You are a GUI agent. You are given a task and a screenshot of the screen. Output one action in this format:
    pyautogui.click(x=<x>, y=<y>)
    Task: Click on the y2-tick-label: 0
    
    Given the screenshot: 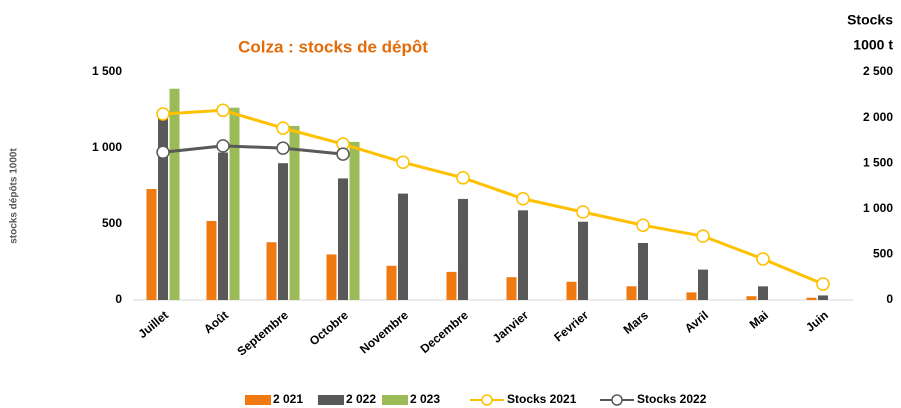 What is the action you would take?
    pyautogui.click(x=889, y=299)
    